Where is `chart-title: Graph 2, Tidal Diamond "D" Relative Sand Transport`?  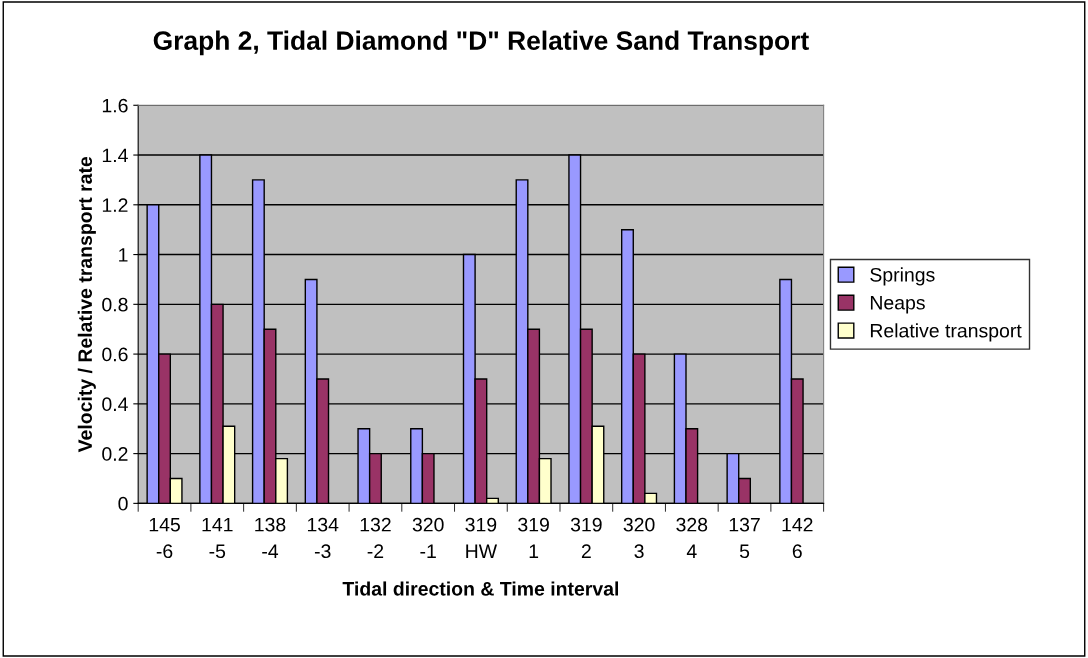 chart-title: Graph 2, Tidal Diamond "D" Relative Sand Transport is located at coordinates (481, 43).